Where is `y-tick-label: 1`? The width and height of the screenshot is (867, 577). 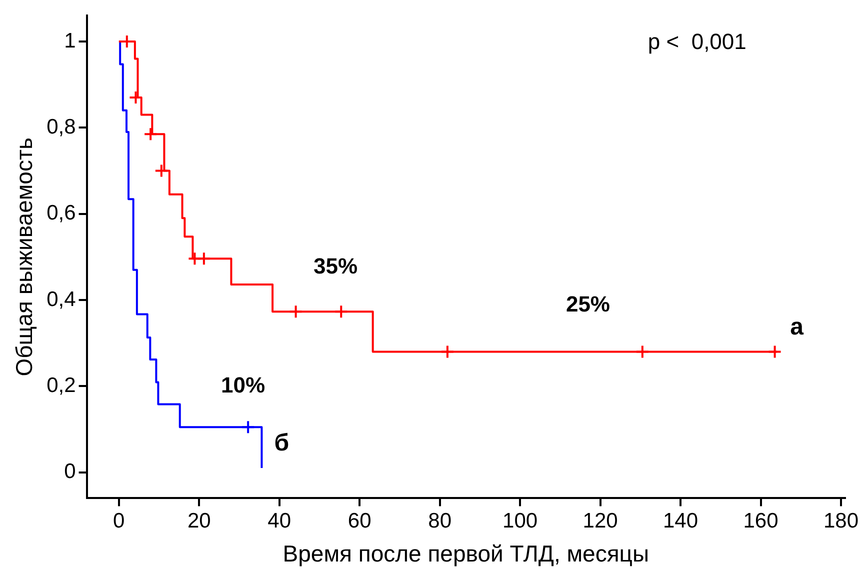
y-tick-label: 1 is located at coordinates (70, 40).